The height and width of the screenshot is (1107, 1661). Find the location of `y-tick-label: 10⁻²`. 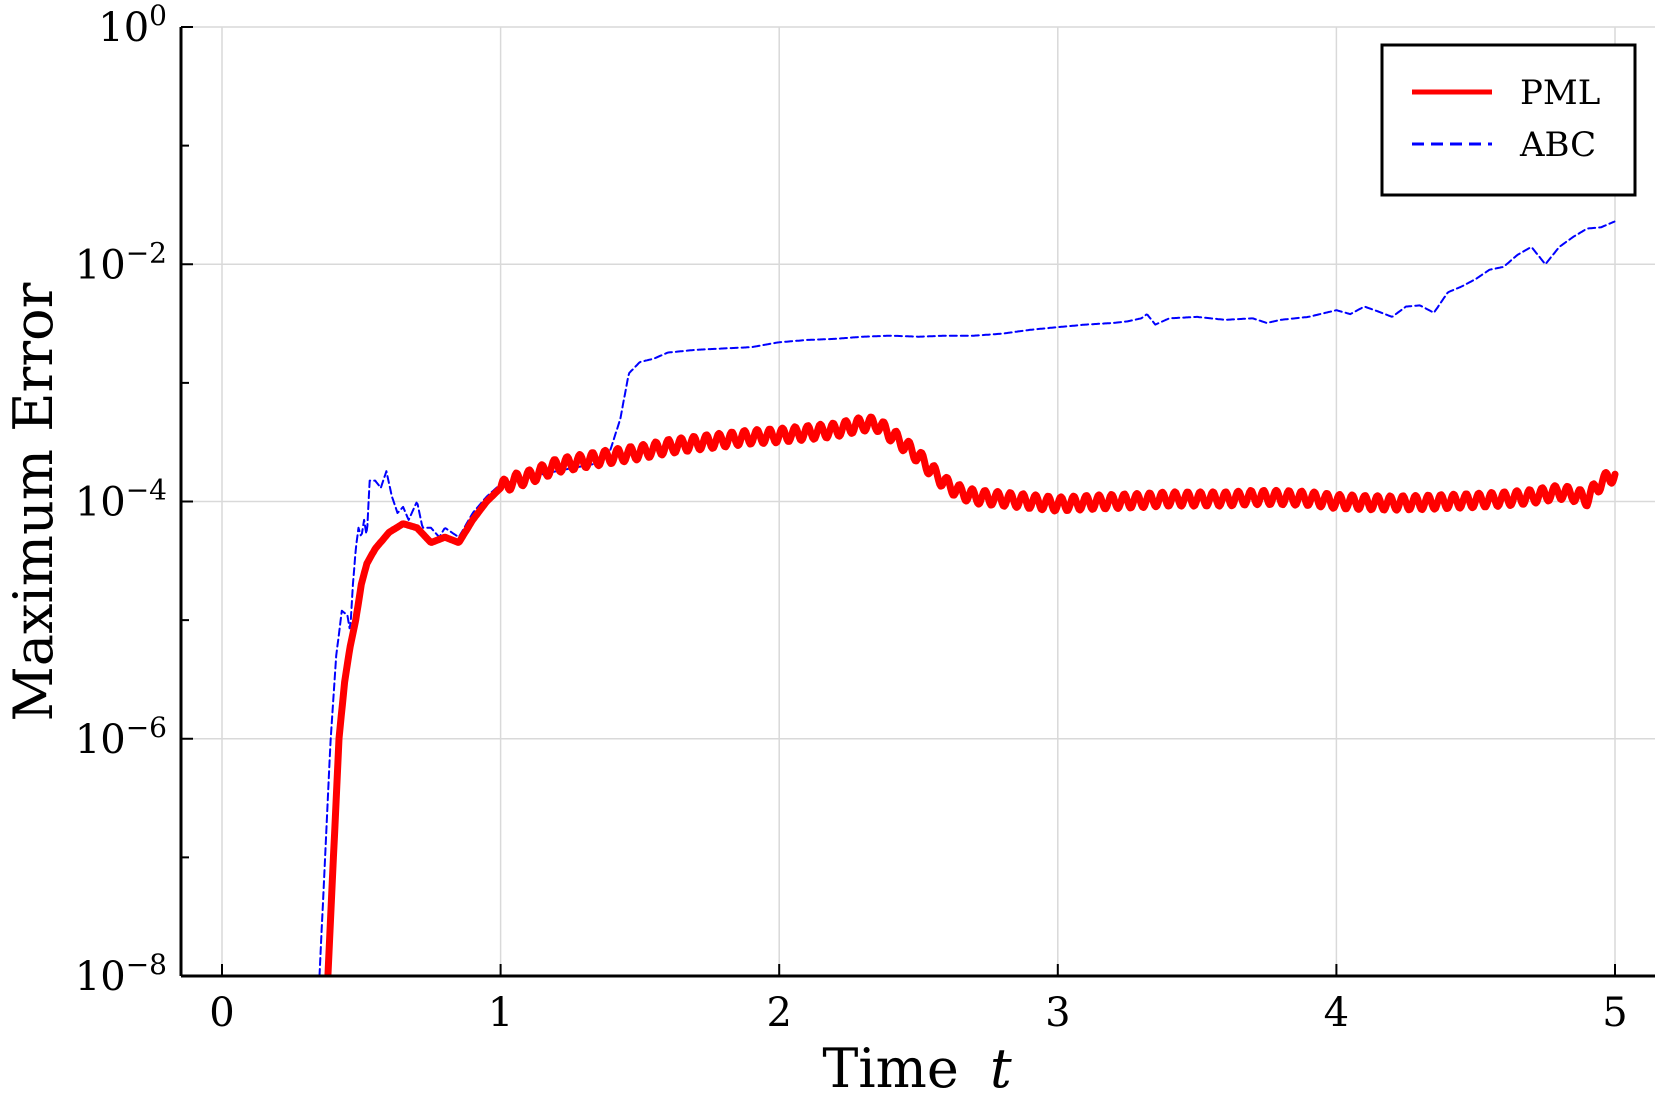

y-tick-label: 10⁻² is located at coordinates (121, 262).